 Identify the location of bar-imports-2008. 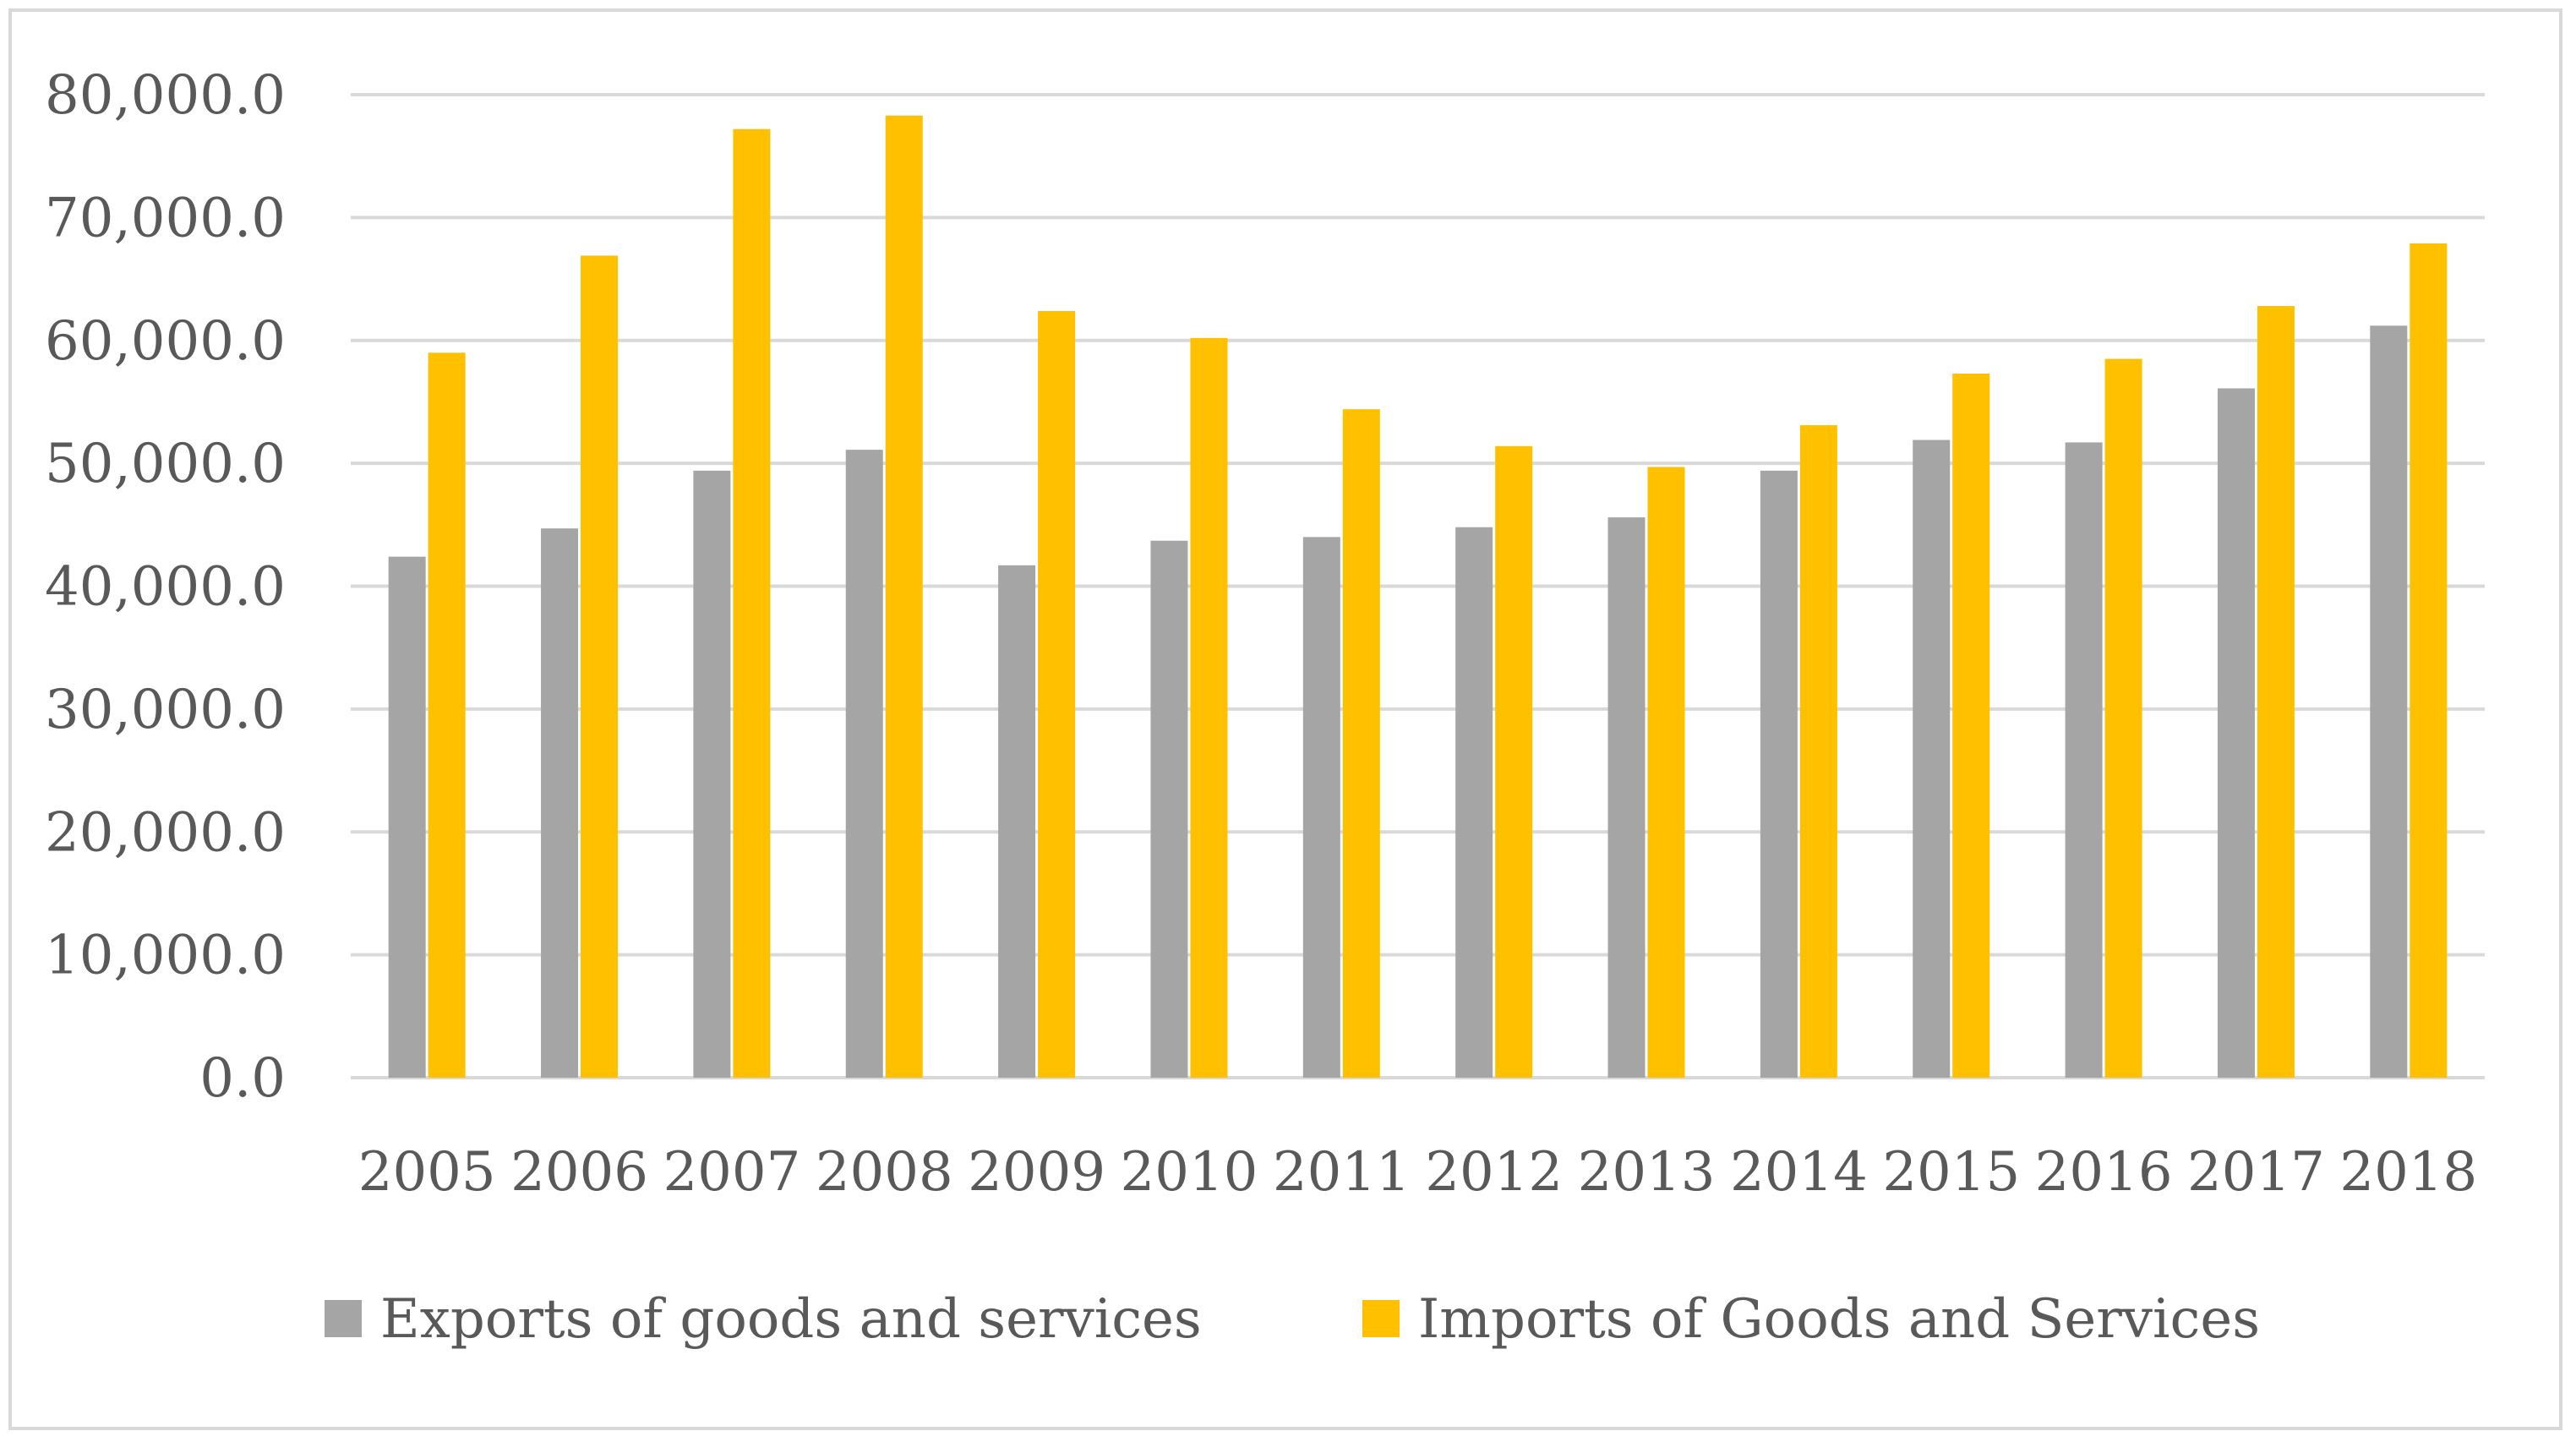
(904, 596).